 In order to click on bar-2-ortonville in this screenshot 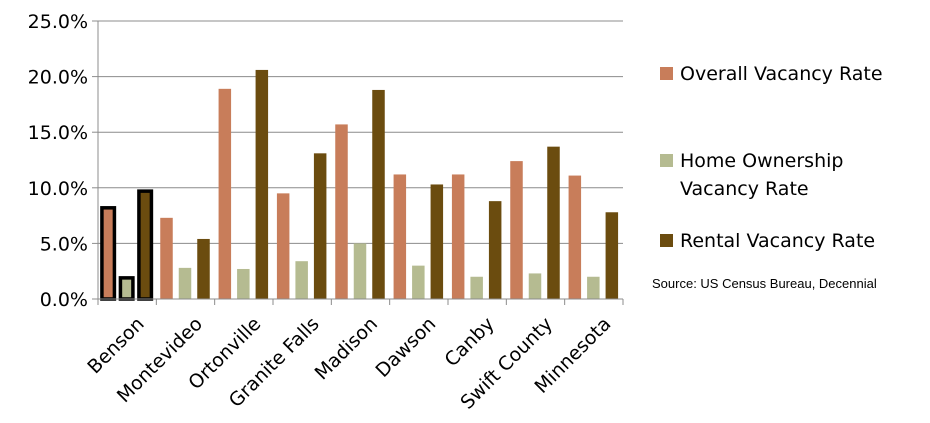, I will do `click(262, 184)`.